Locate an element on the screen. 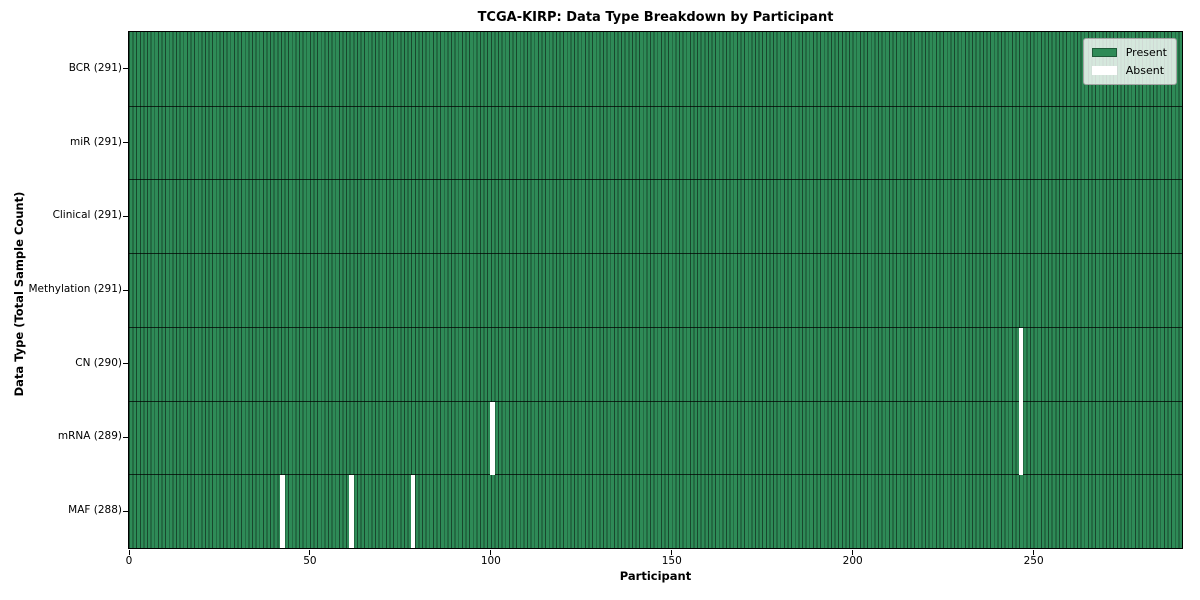 The image size is (1200, 600). y-tick-label-CN: CN (290) is located at coordinates (98, 362).